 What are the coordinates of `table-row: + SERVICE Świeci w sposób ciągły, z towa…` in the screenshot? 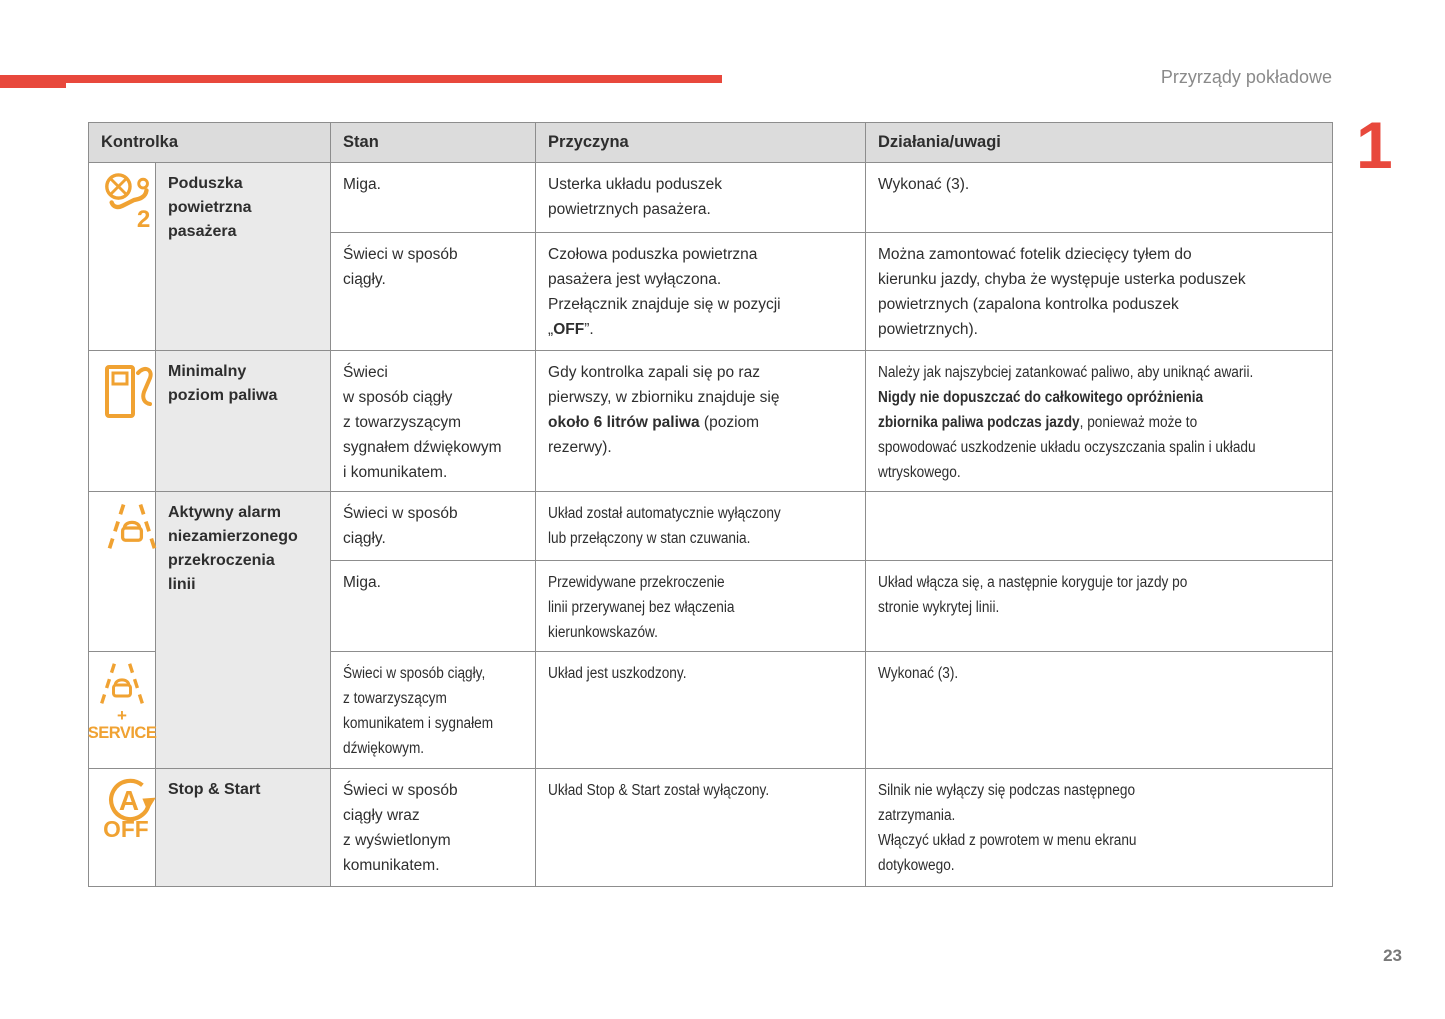 It's located at (710, 710).